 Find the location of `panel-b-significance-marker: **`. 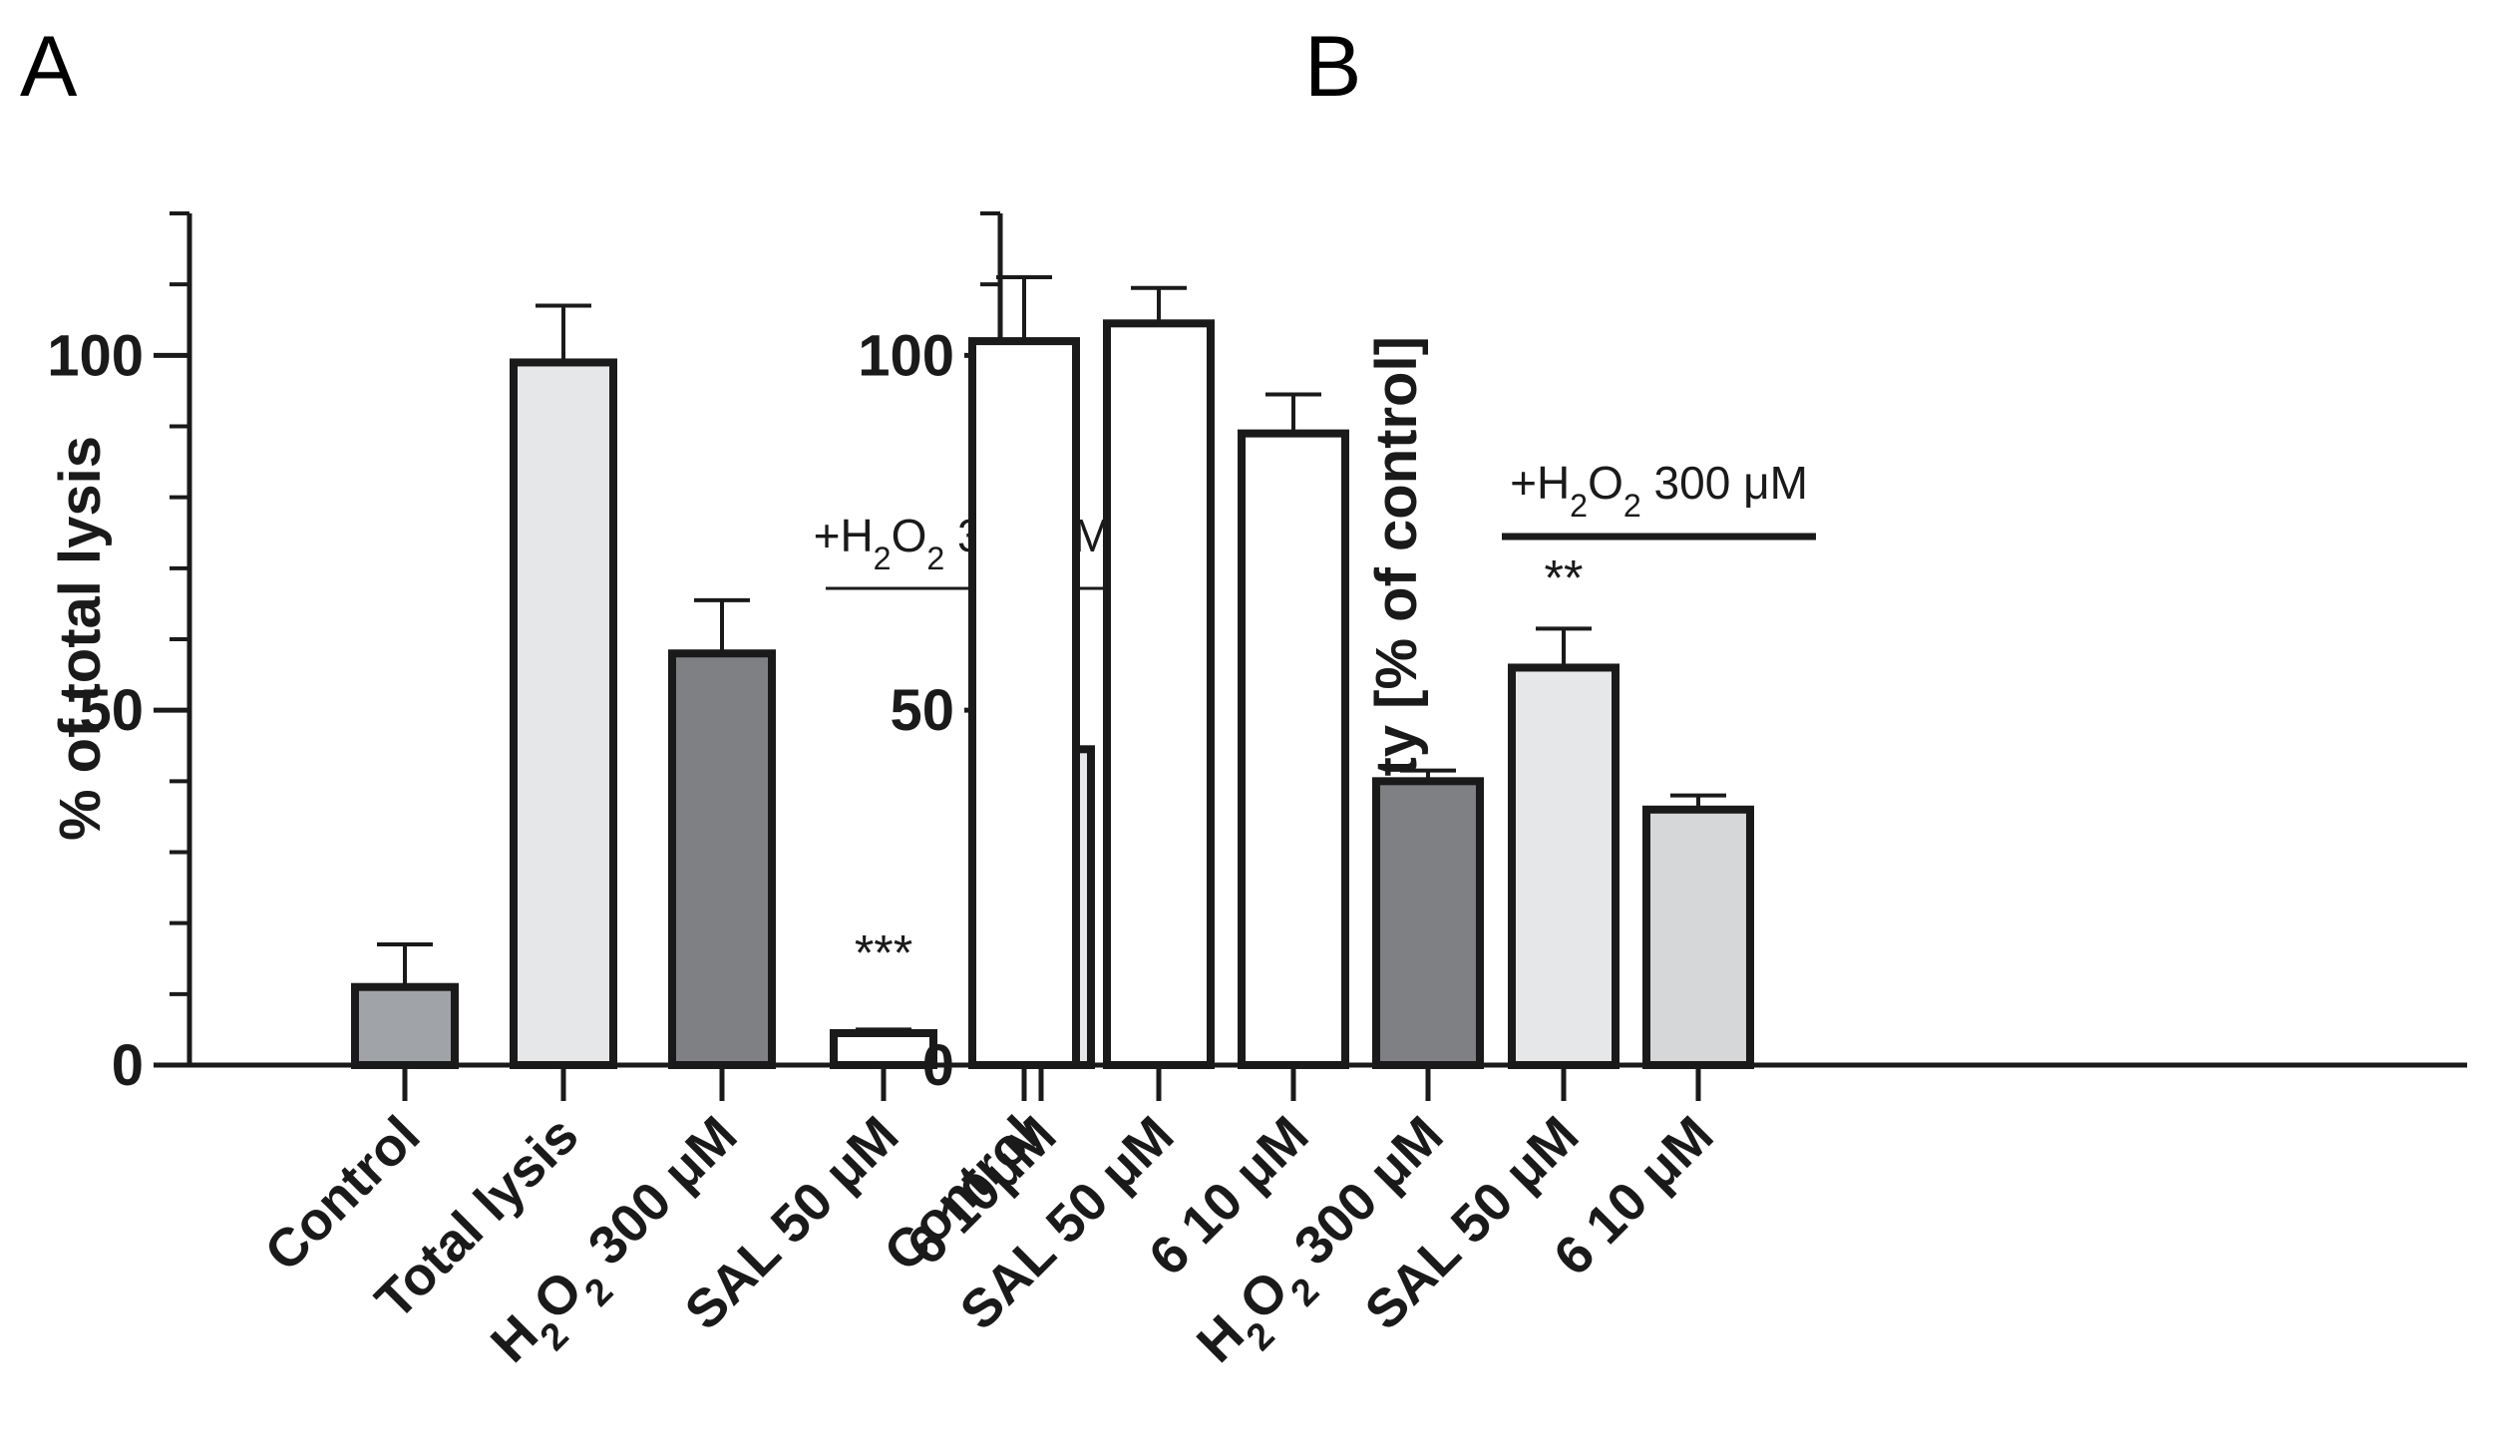

panel-b-significance-marker: ** is located at coordinates (1564, 577).